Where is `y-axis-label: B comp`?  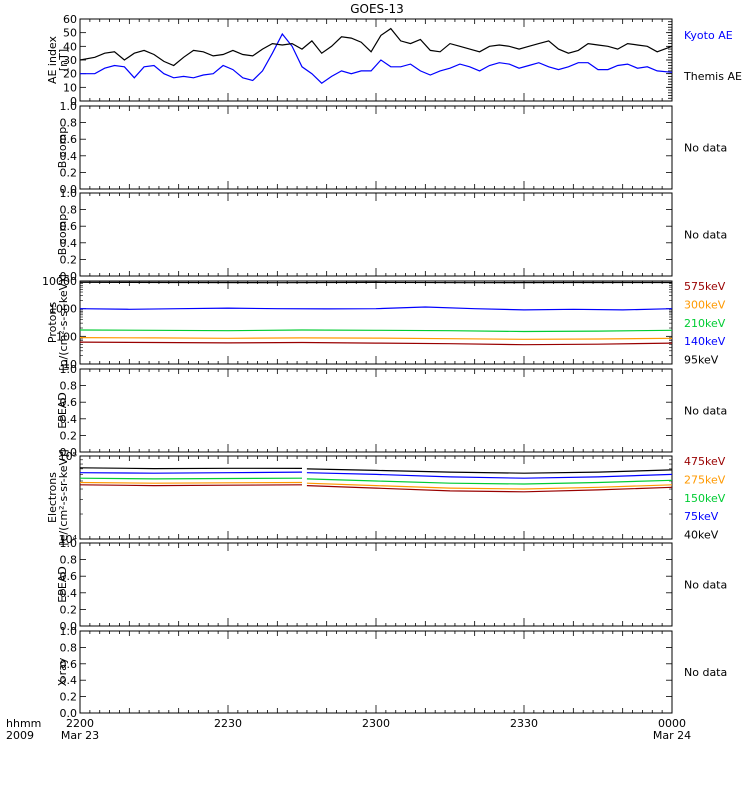 y-axis-label: B comp is located at coordinates (62, 235).